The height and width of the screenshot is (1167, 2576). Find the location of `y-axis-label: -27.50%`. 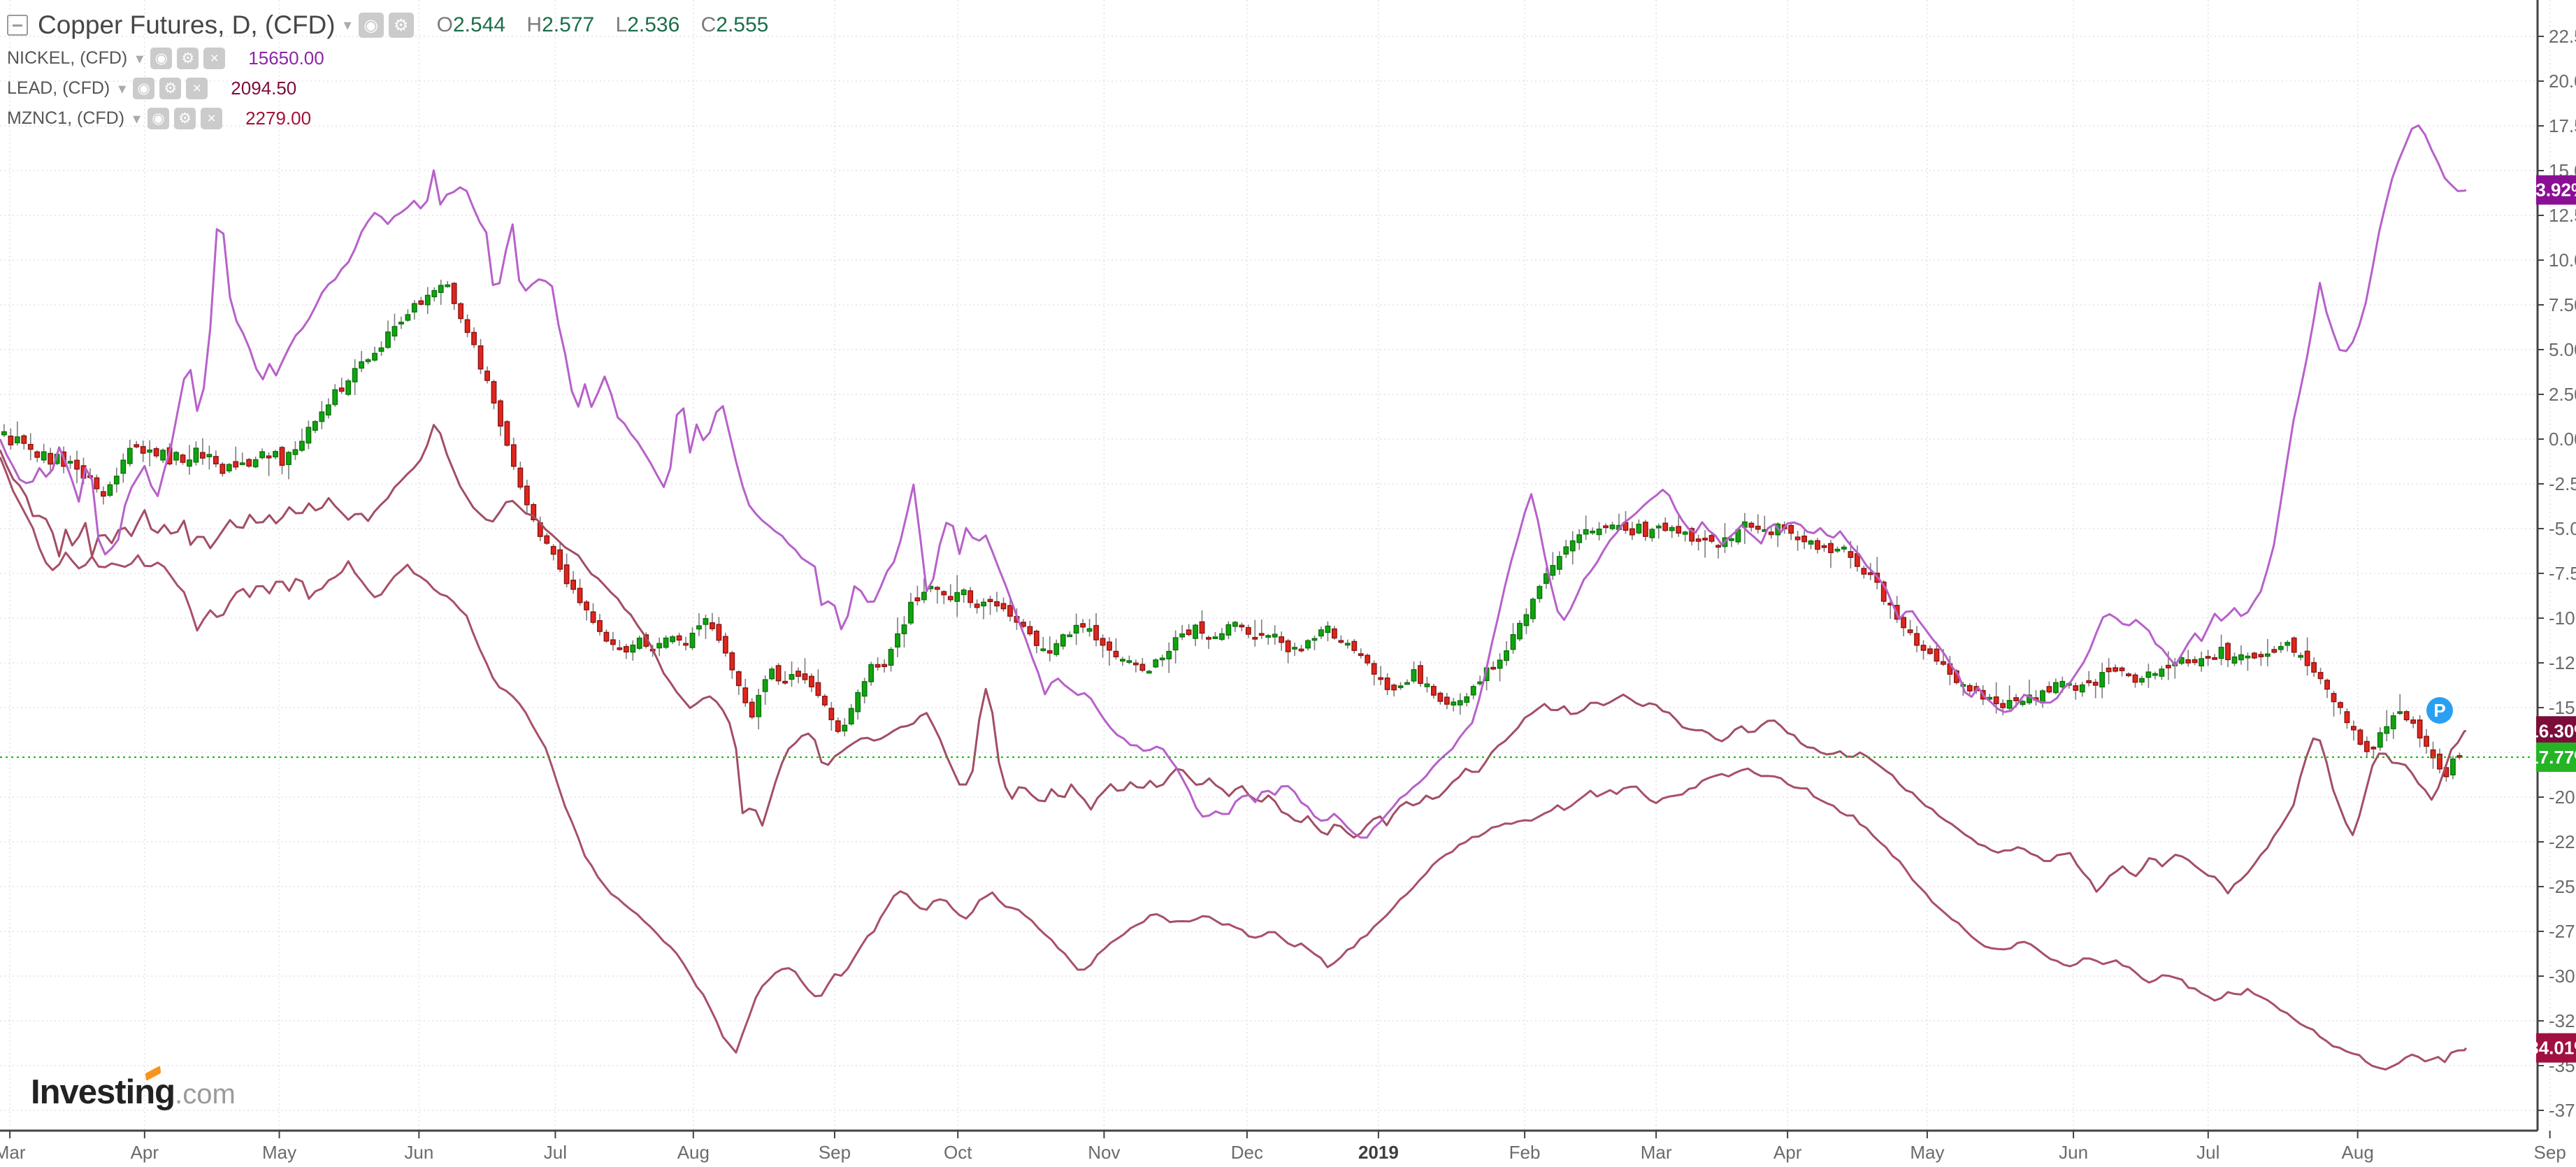

y-axis-label: -27.50% is located at coordinates (2562, 931).